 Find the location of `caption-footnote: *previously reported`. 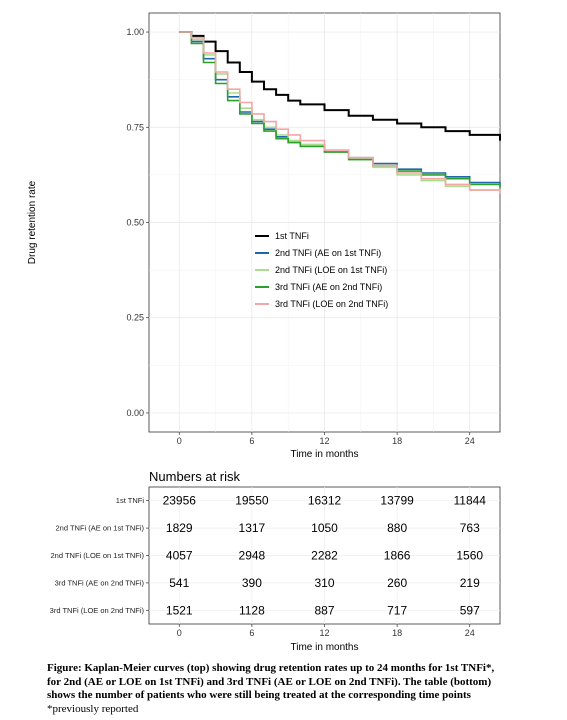

caption-footnote: *previously reported is located at coordinates (93, 708).